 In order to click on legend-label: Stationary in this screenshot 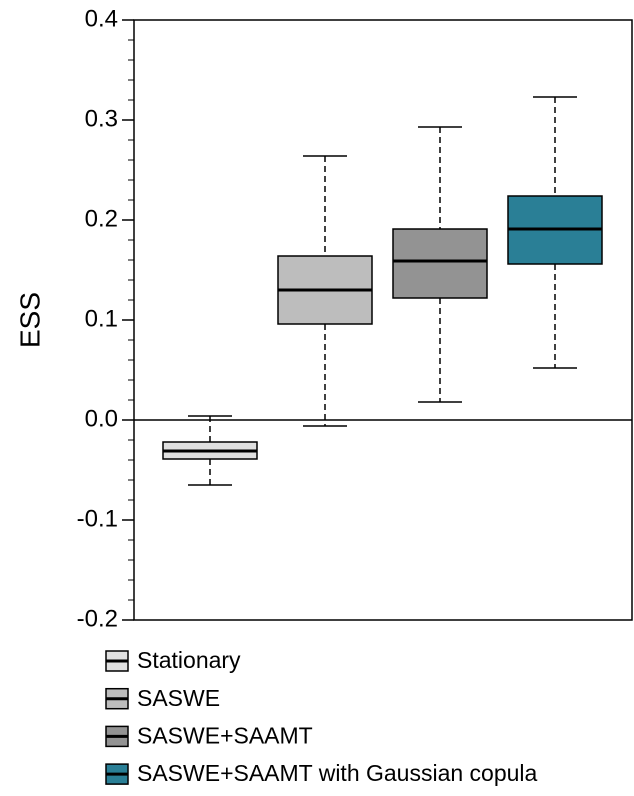, I will do `click(189, 660)`.